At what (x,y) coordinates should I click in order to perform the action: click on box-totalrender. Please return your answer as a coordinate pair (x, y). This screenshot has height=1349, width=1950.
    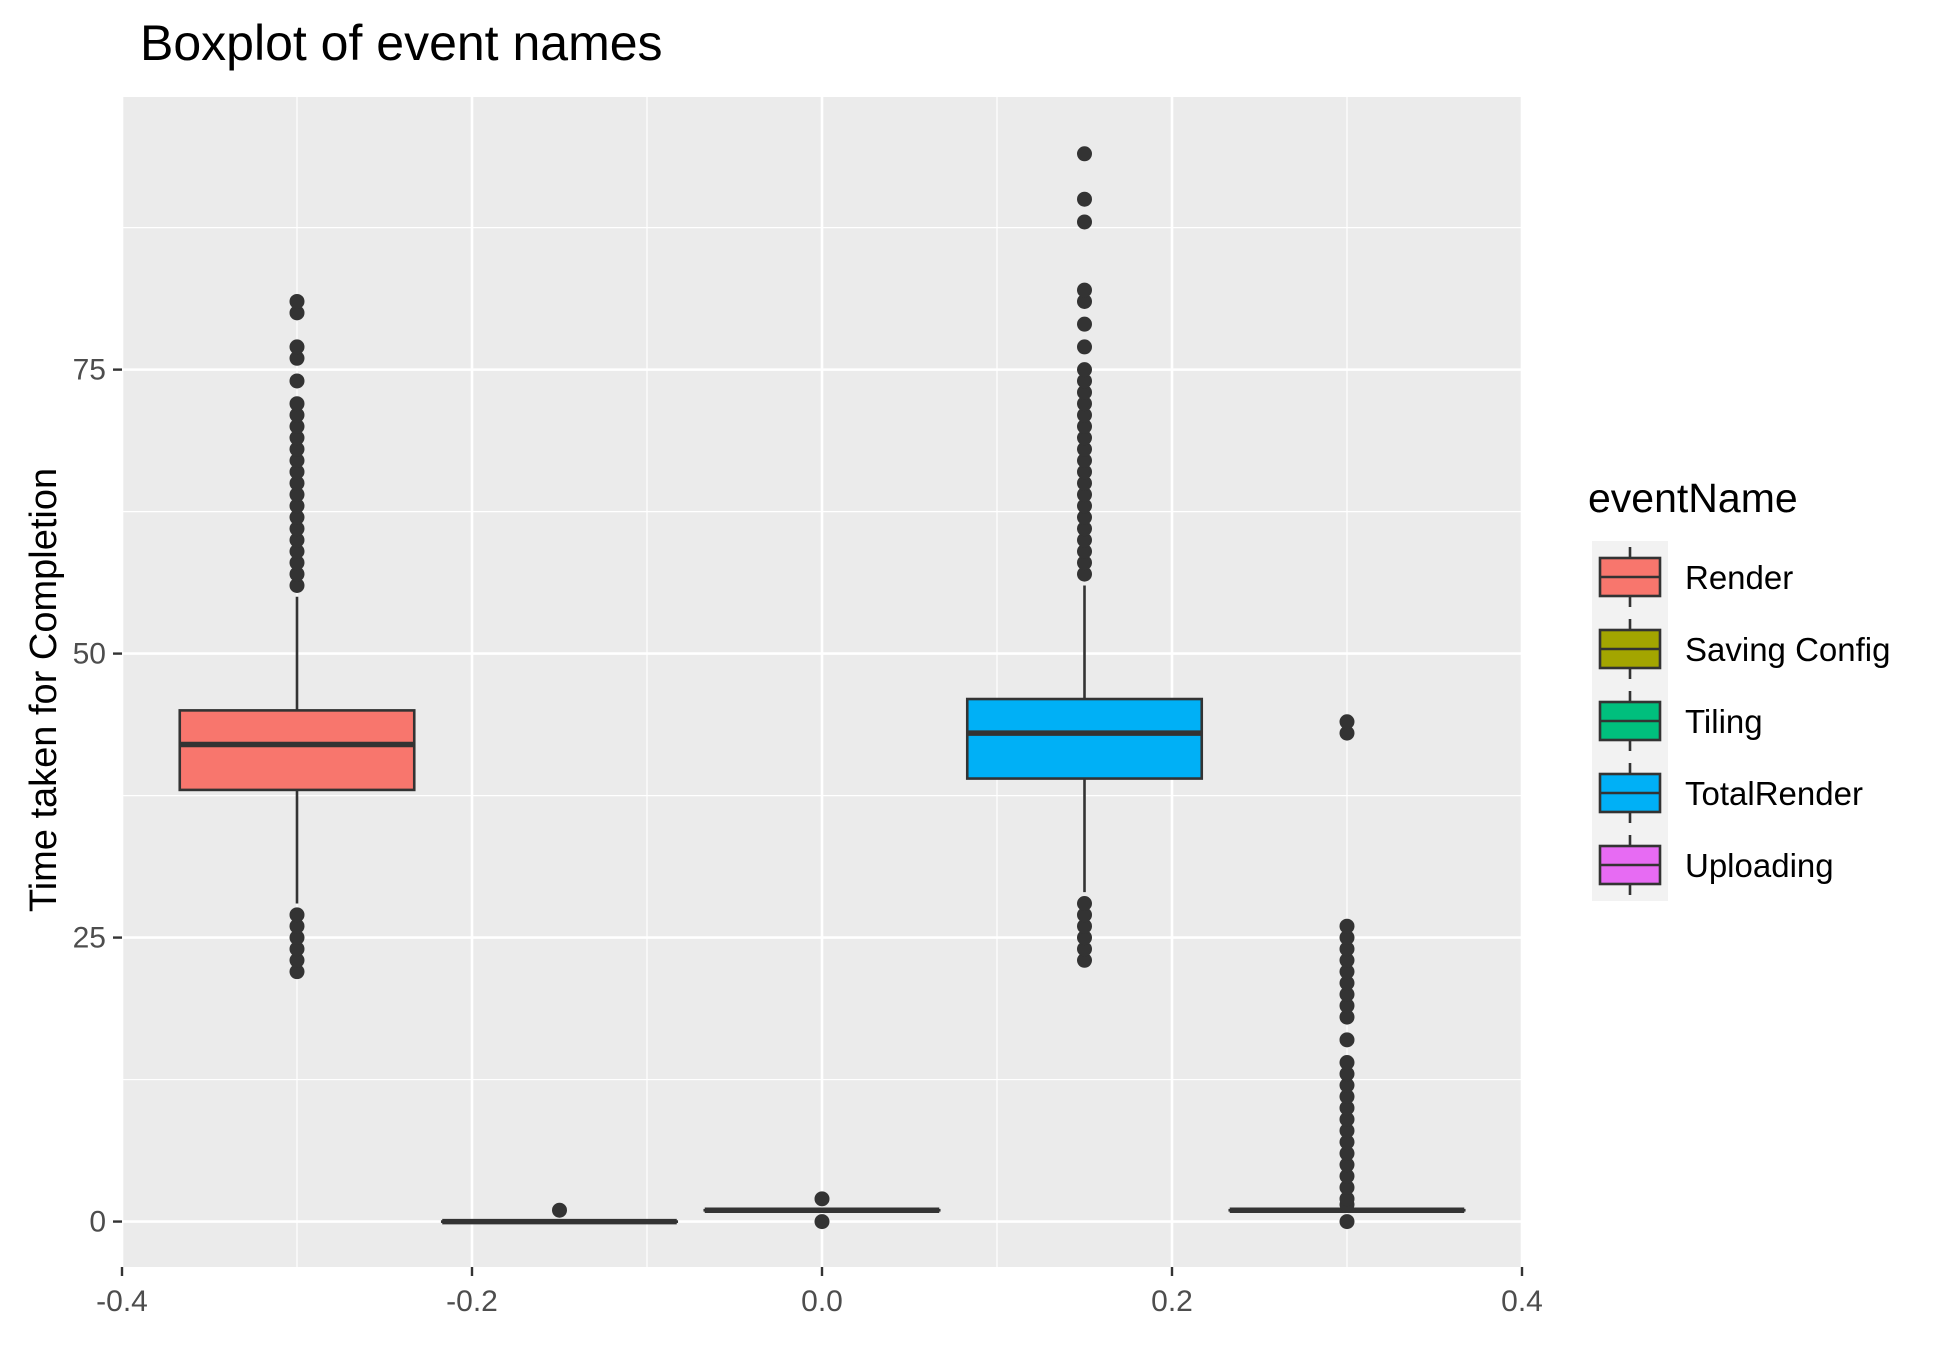
    Looking at the image, I should click on (1084, 557).